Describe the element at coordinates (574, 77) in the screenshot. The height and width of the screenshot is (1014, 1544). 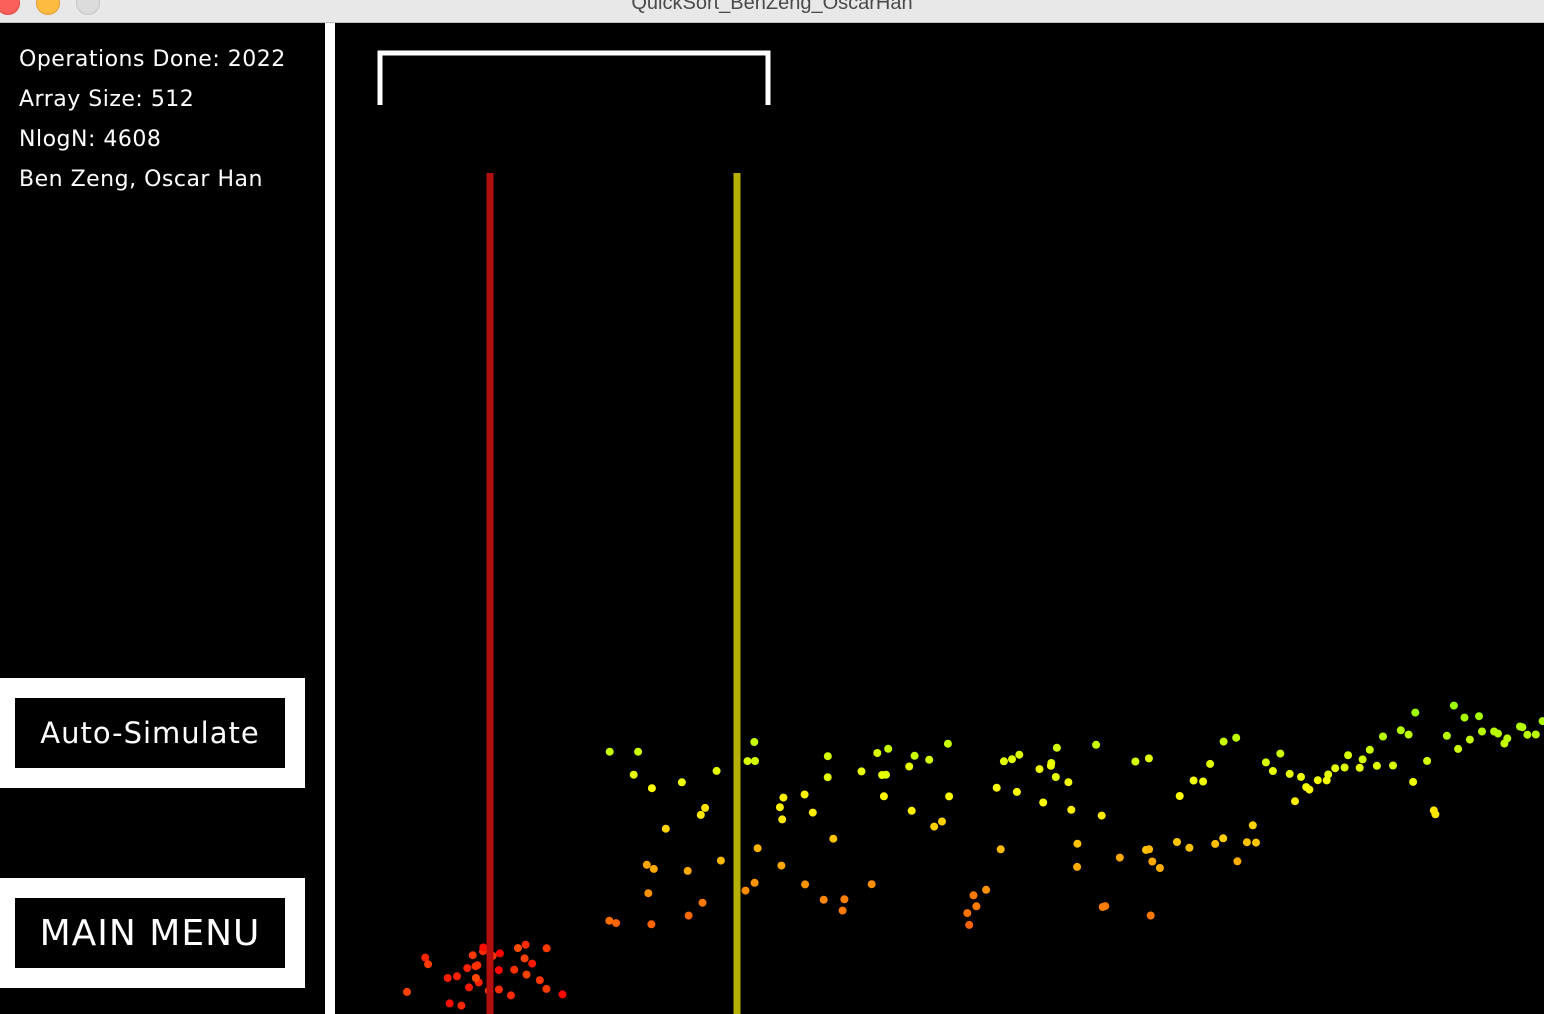
I see `partition-bracket` at that location.